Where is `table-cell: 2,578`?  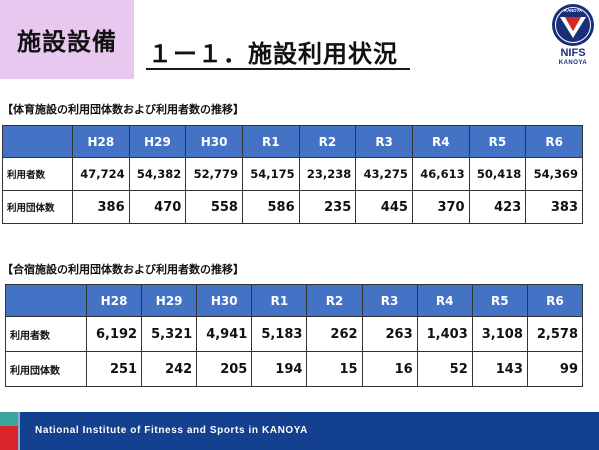
table-cell: 2,578 is located at coordinates (555, 334).